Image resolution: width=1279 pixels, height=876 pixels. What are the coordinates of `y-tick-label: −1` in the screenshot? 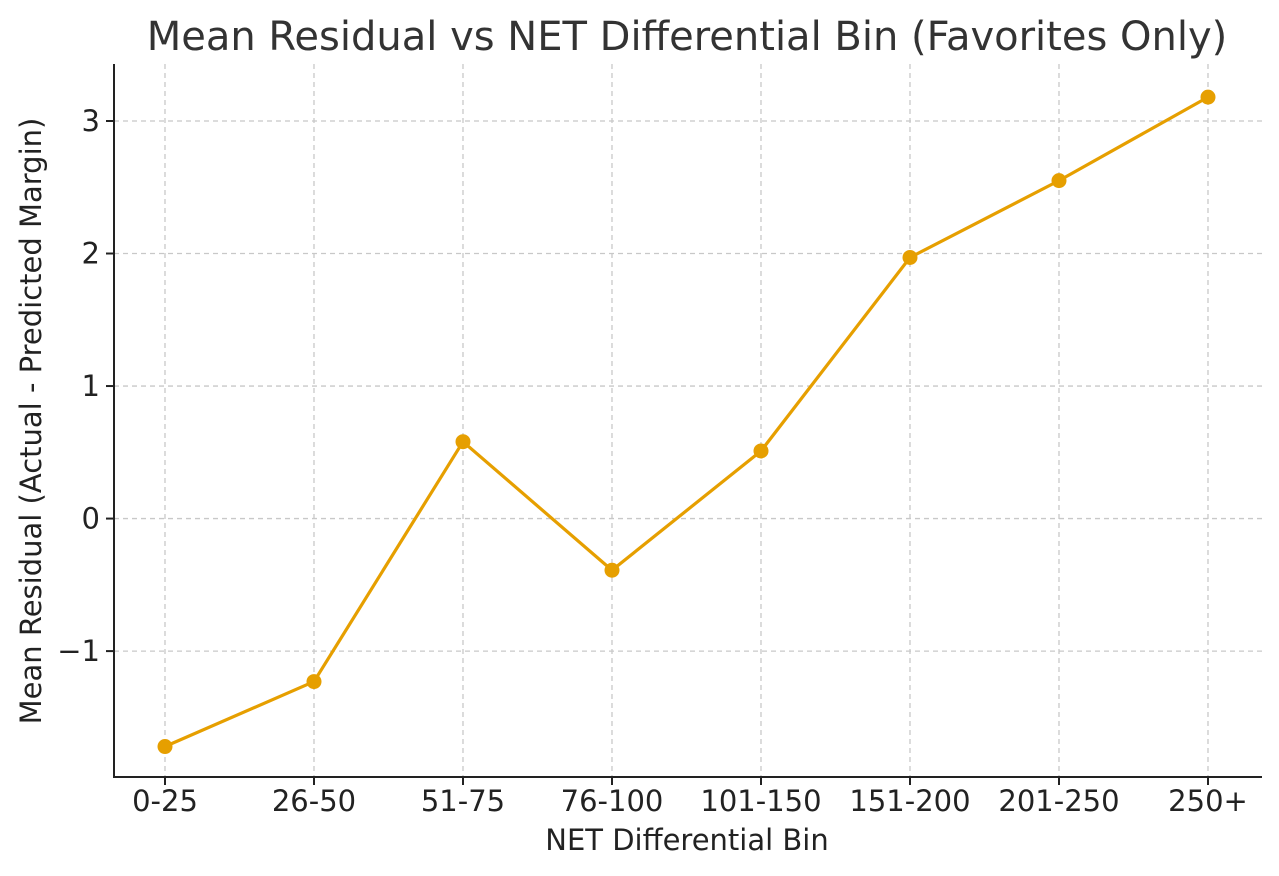 It's located at (78, 651).